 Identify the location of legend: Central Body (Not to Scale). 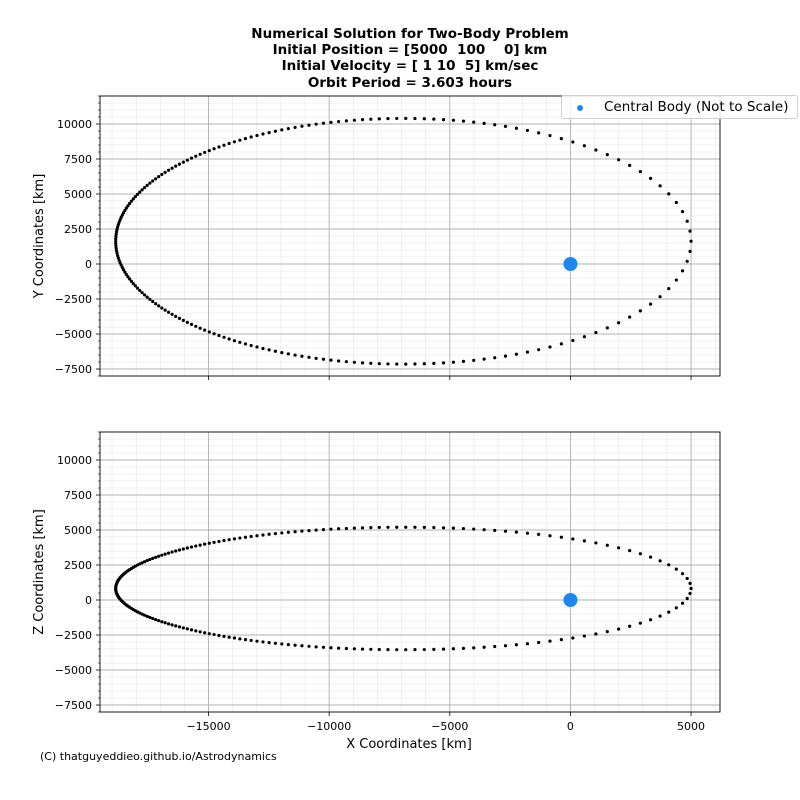
(679, 107).